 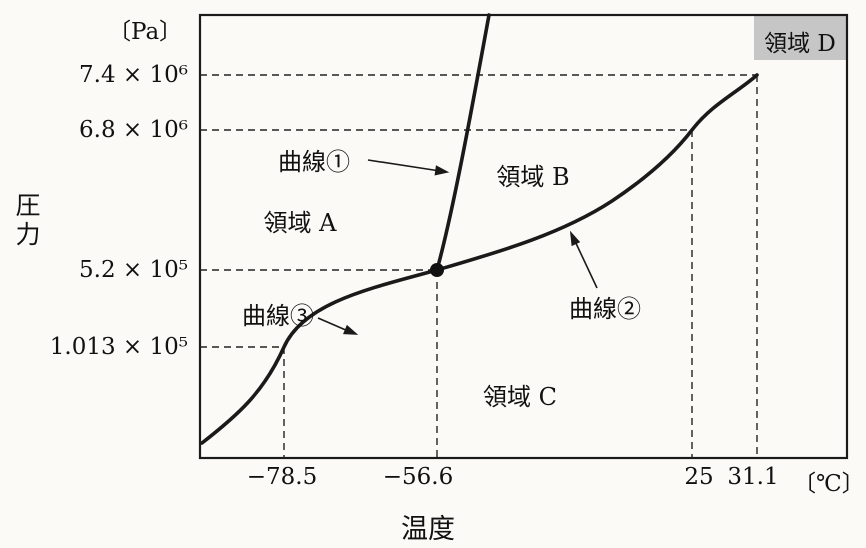 What do you see at coordinates (26, 221) in the screenshot?
I see `y-axis-title: 圧力` at bounding box center [26, 221].